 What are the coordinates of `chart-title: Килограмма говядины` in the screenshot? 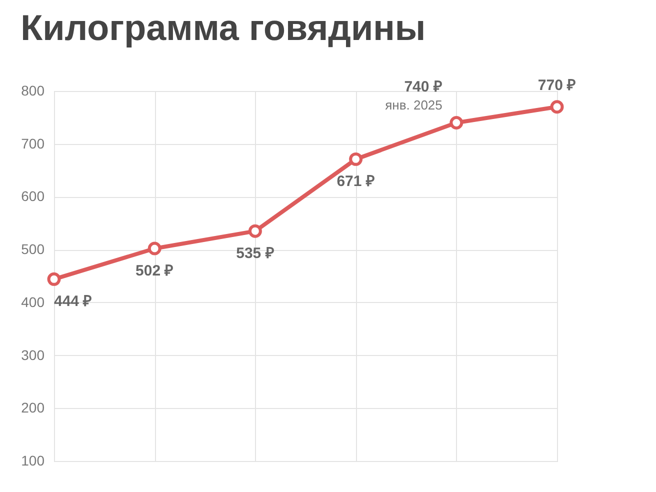 It's located at (223, 27).